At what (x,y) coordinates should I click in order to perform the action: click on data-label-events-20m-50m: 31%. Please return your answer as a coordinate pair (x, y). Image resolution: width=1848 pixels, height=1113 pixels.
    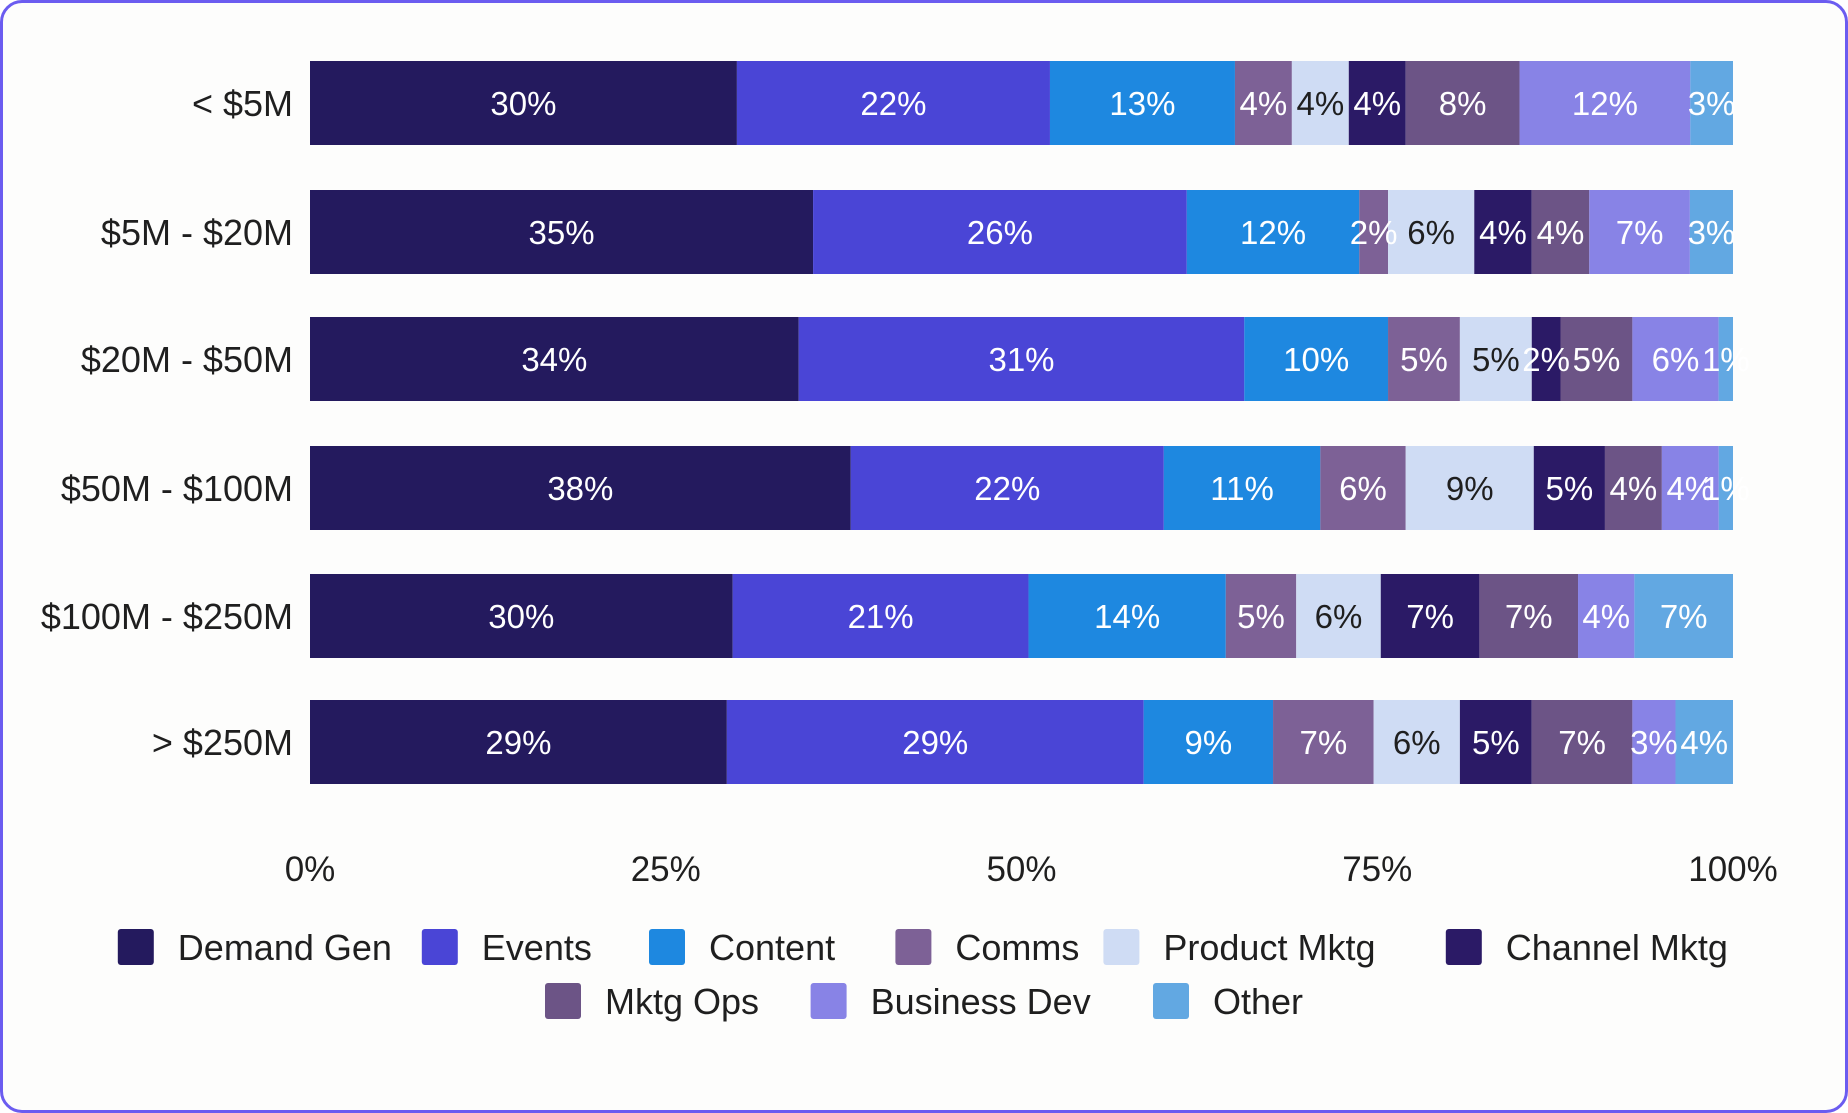
    Looking at the image, I should click on (1021, 359).